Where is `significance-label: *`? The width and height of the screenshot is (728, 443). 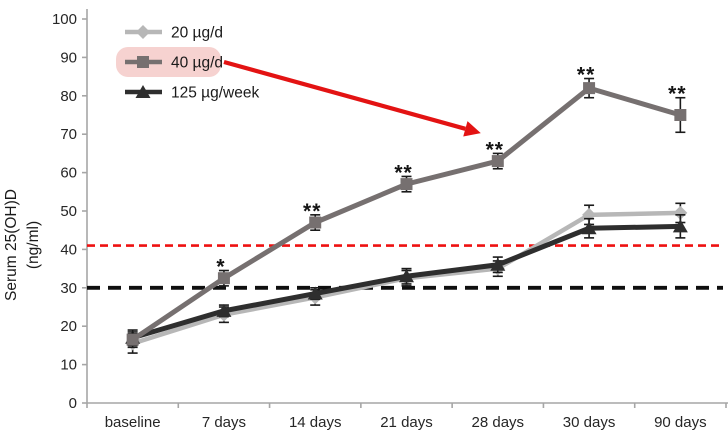 significance-label: * is located at coordinates (220, 267).